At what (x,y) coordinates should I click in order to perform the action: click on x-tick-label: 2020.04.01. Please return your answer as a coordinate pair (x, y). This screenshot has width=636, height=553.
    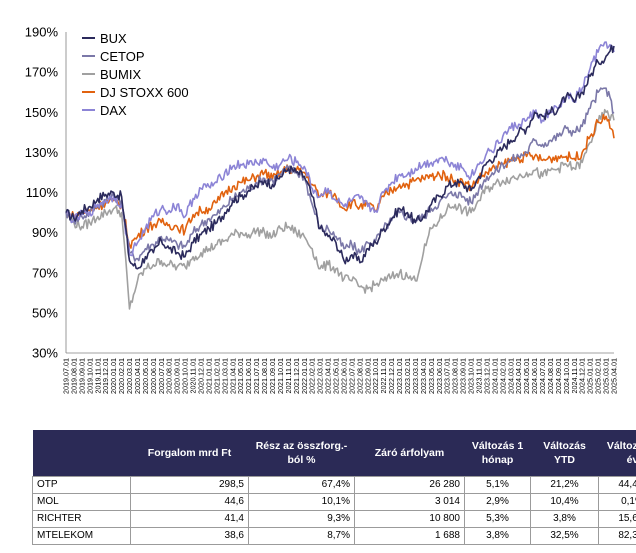
    Looking at the image, I should click on (137, 376).